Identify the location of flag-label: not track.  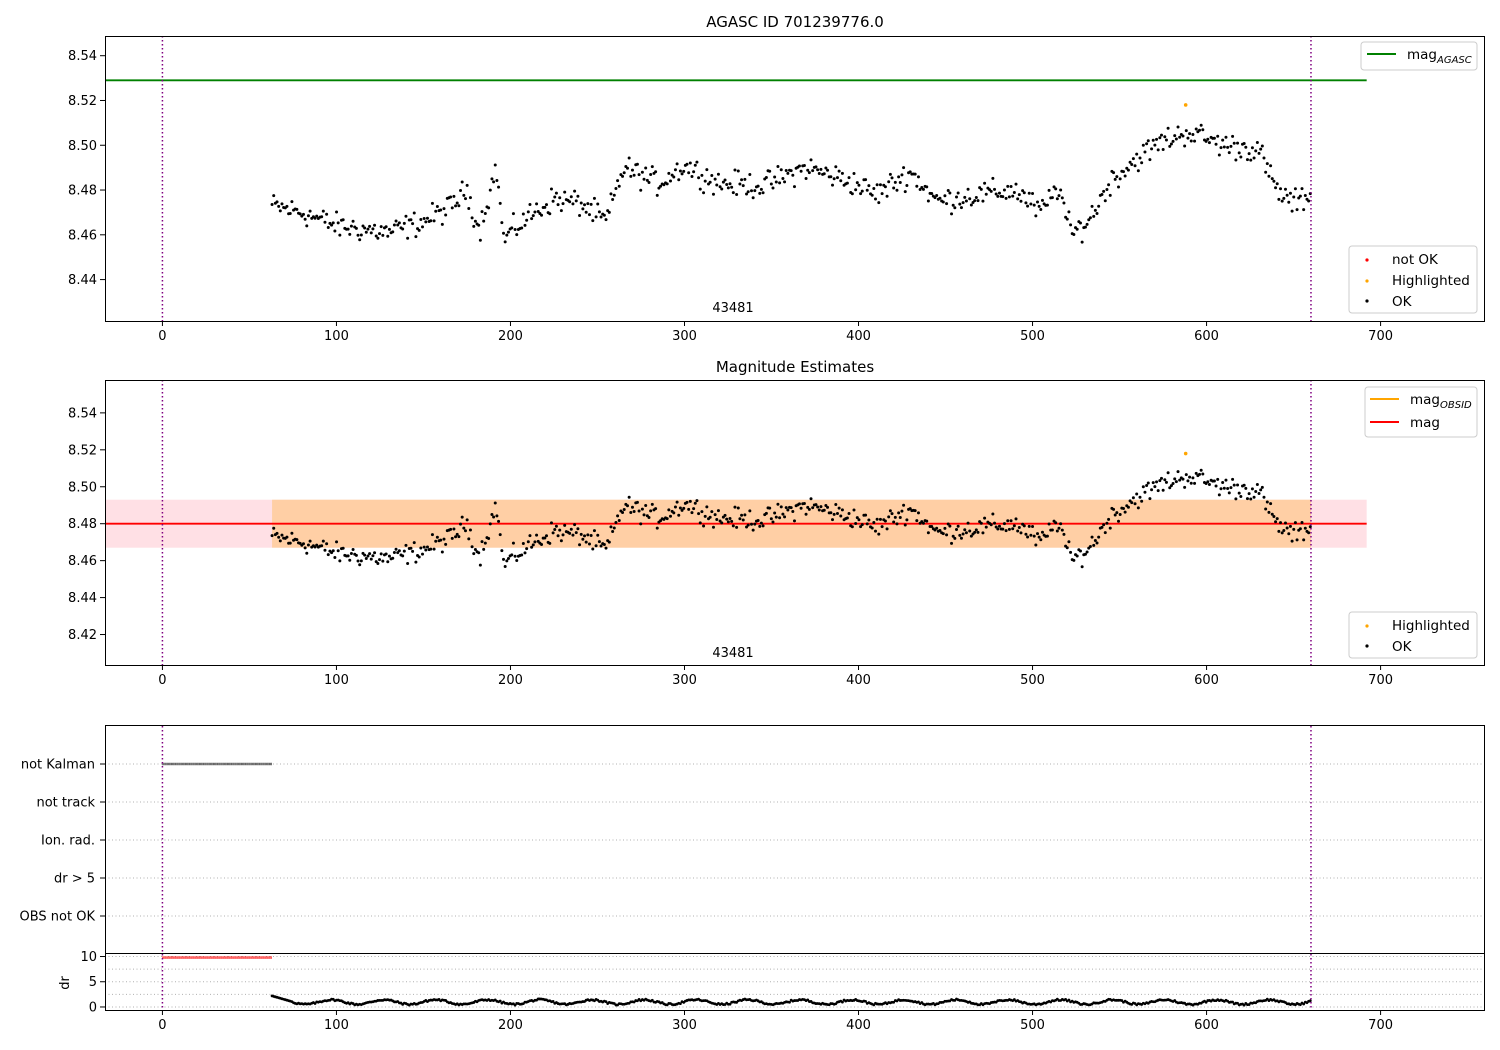
(65, 803).